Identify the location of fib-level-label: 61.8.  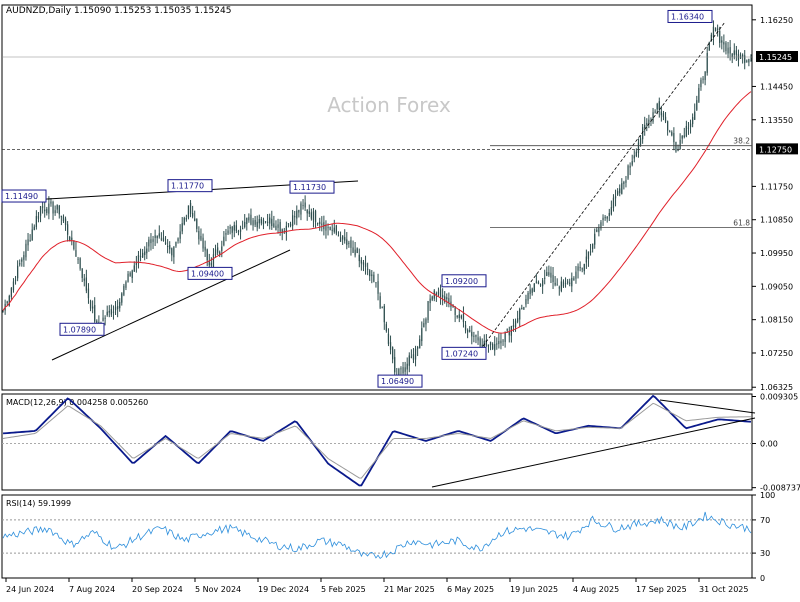
(741, 222).